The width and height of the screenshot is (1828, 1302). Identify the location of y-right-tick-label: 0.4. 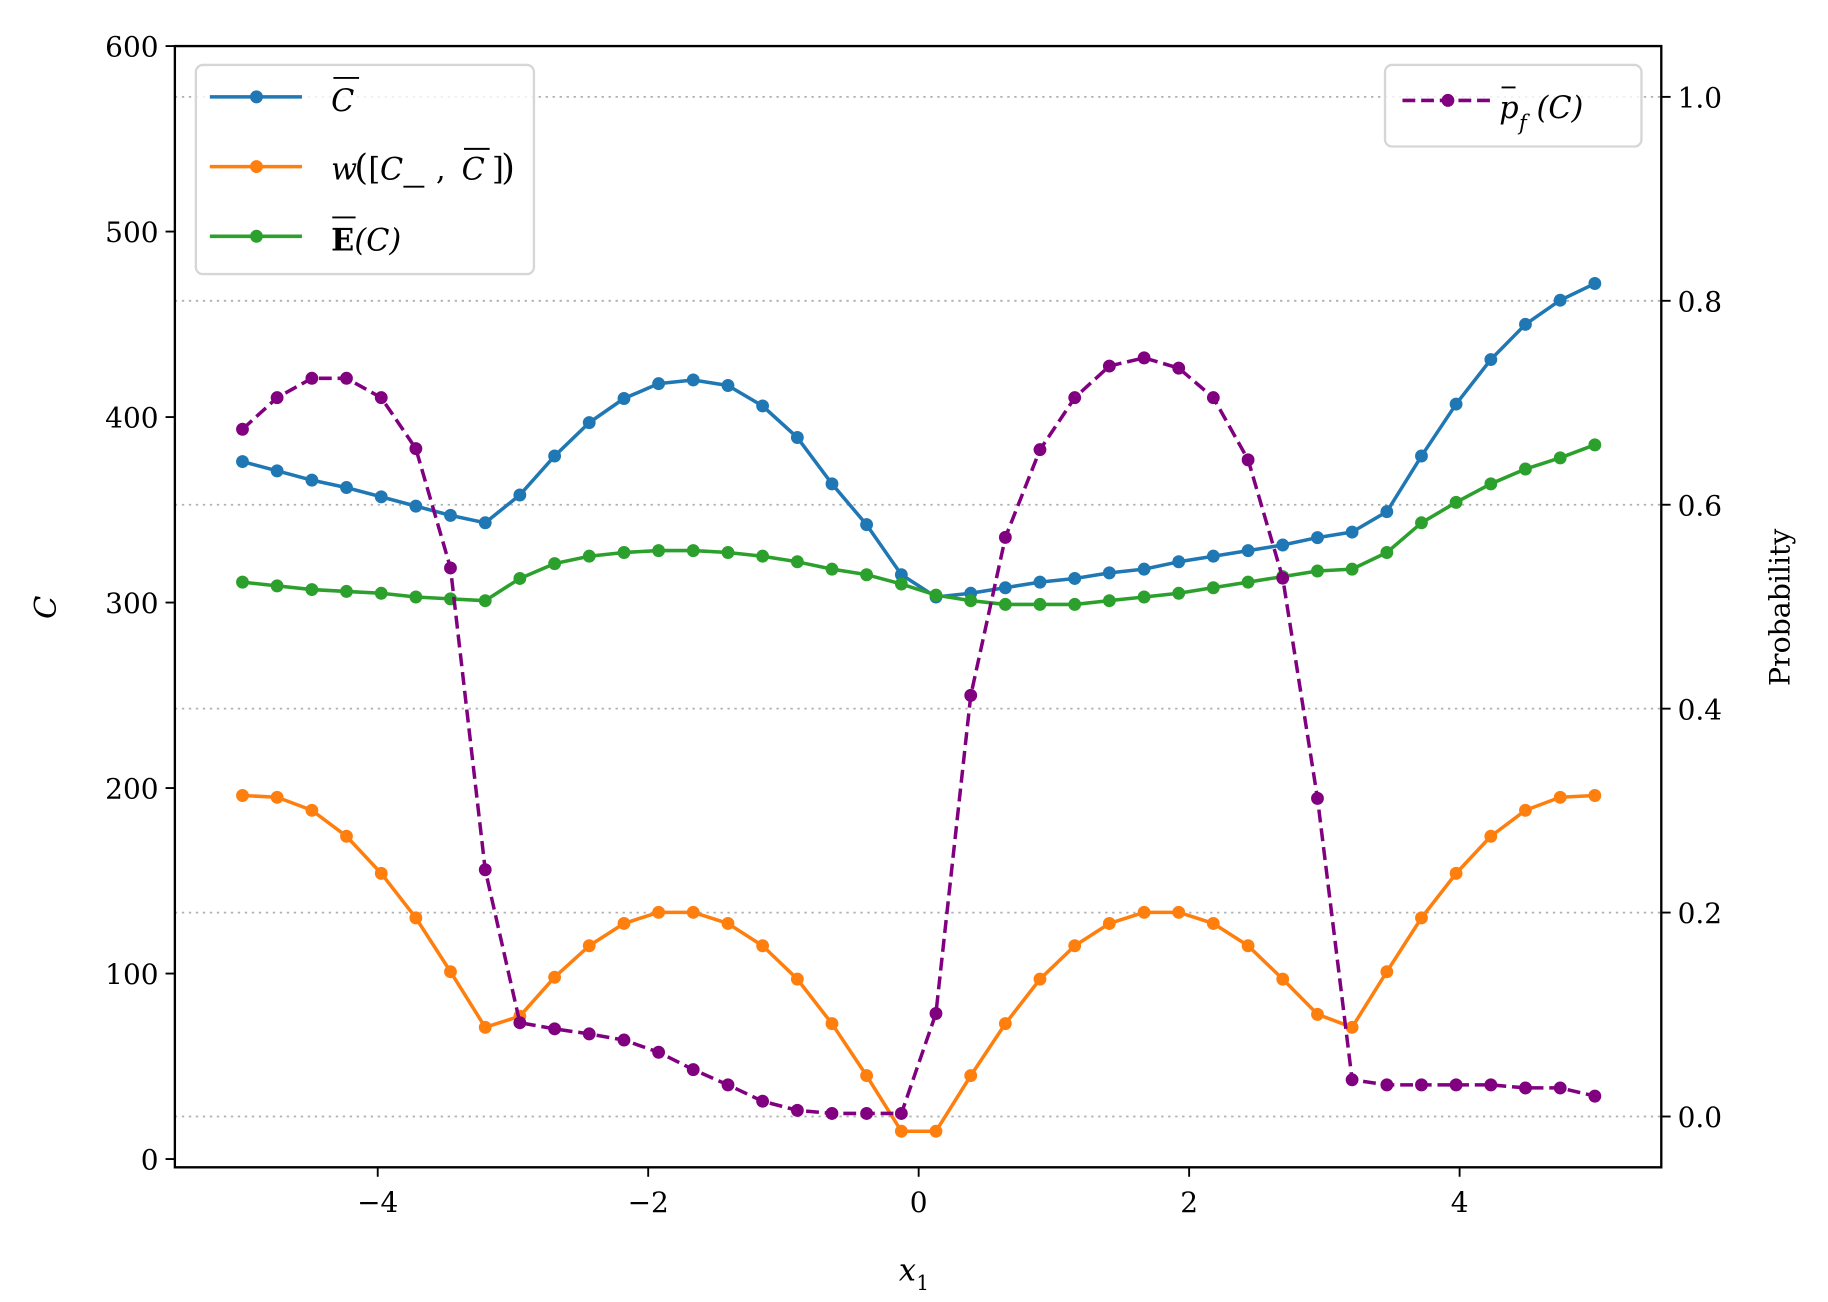
(1700, 709).